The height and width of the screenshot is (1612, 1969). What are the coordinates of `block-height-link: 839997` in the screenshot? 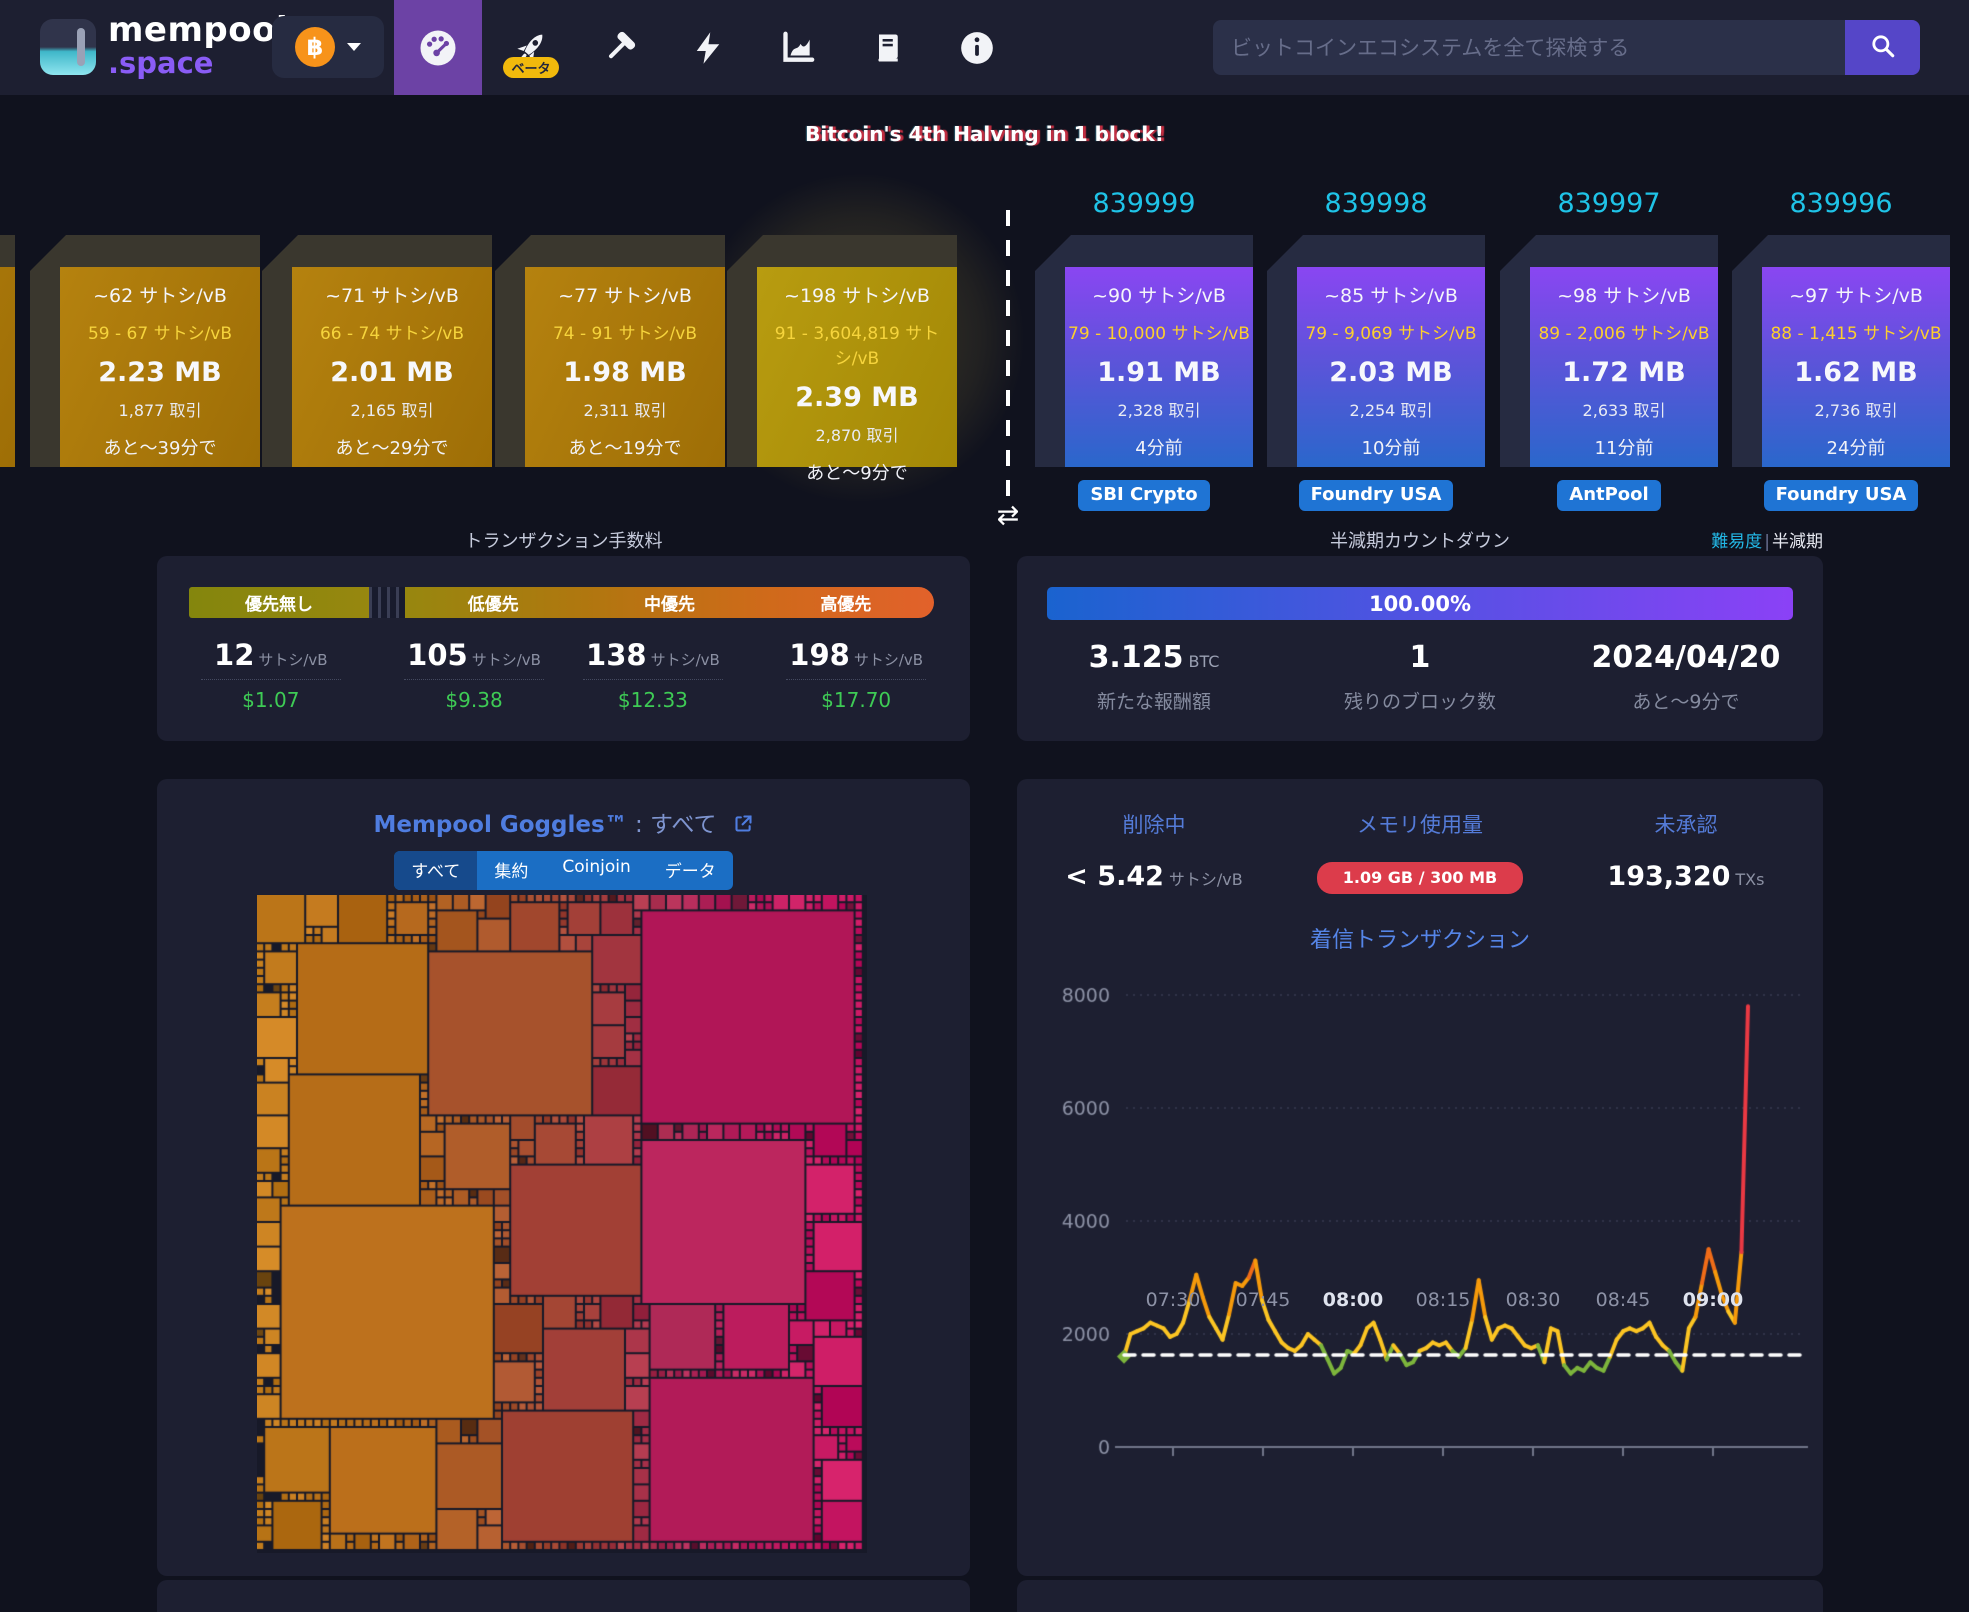 It's located at (1609, 203).